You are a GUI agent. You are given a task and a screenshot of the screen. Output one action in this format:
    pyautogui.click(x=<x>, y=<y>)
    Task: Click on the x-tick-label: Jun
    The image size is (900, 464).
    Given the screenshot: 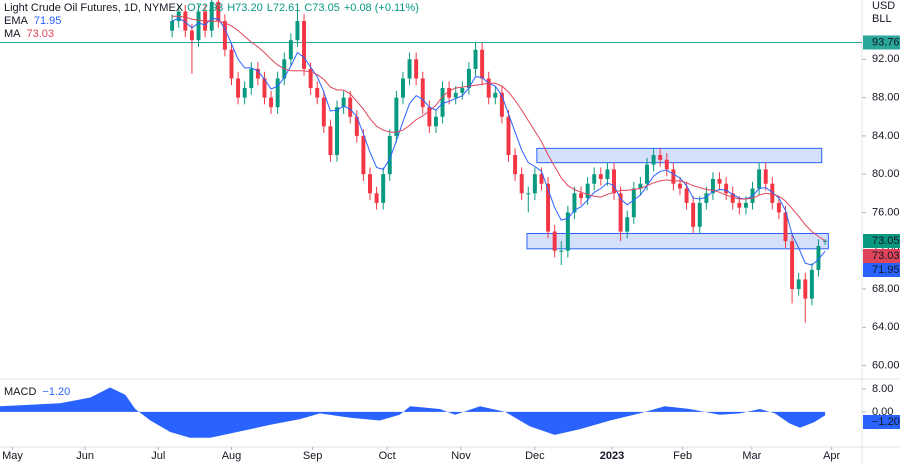 What is the action you would take?
    pyautogui.click(x=85, y=456)
    